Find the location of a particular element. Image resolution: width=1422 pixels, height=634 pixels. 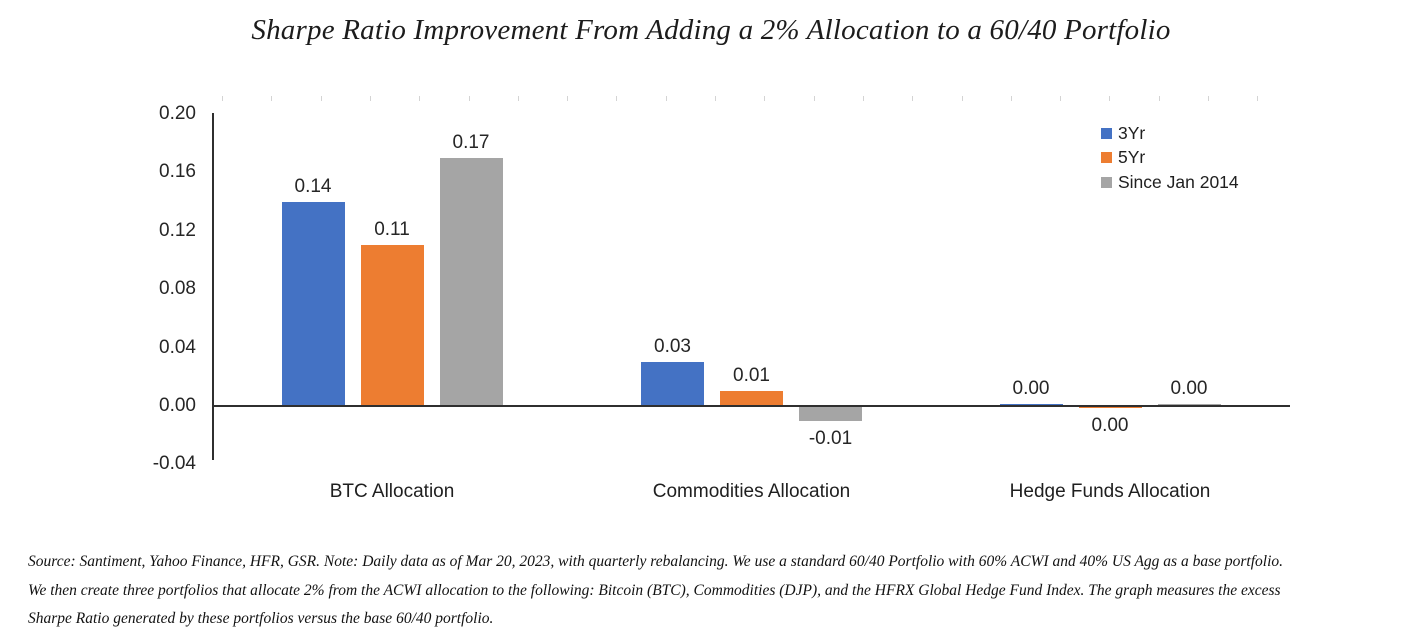

y-axis-tick-label: 0.16 is located at coordinates (177, 172).